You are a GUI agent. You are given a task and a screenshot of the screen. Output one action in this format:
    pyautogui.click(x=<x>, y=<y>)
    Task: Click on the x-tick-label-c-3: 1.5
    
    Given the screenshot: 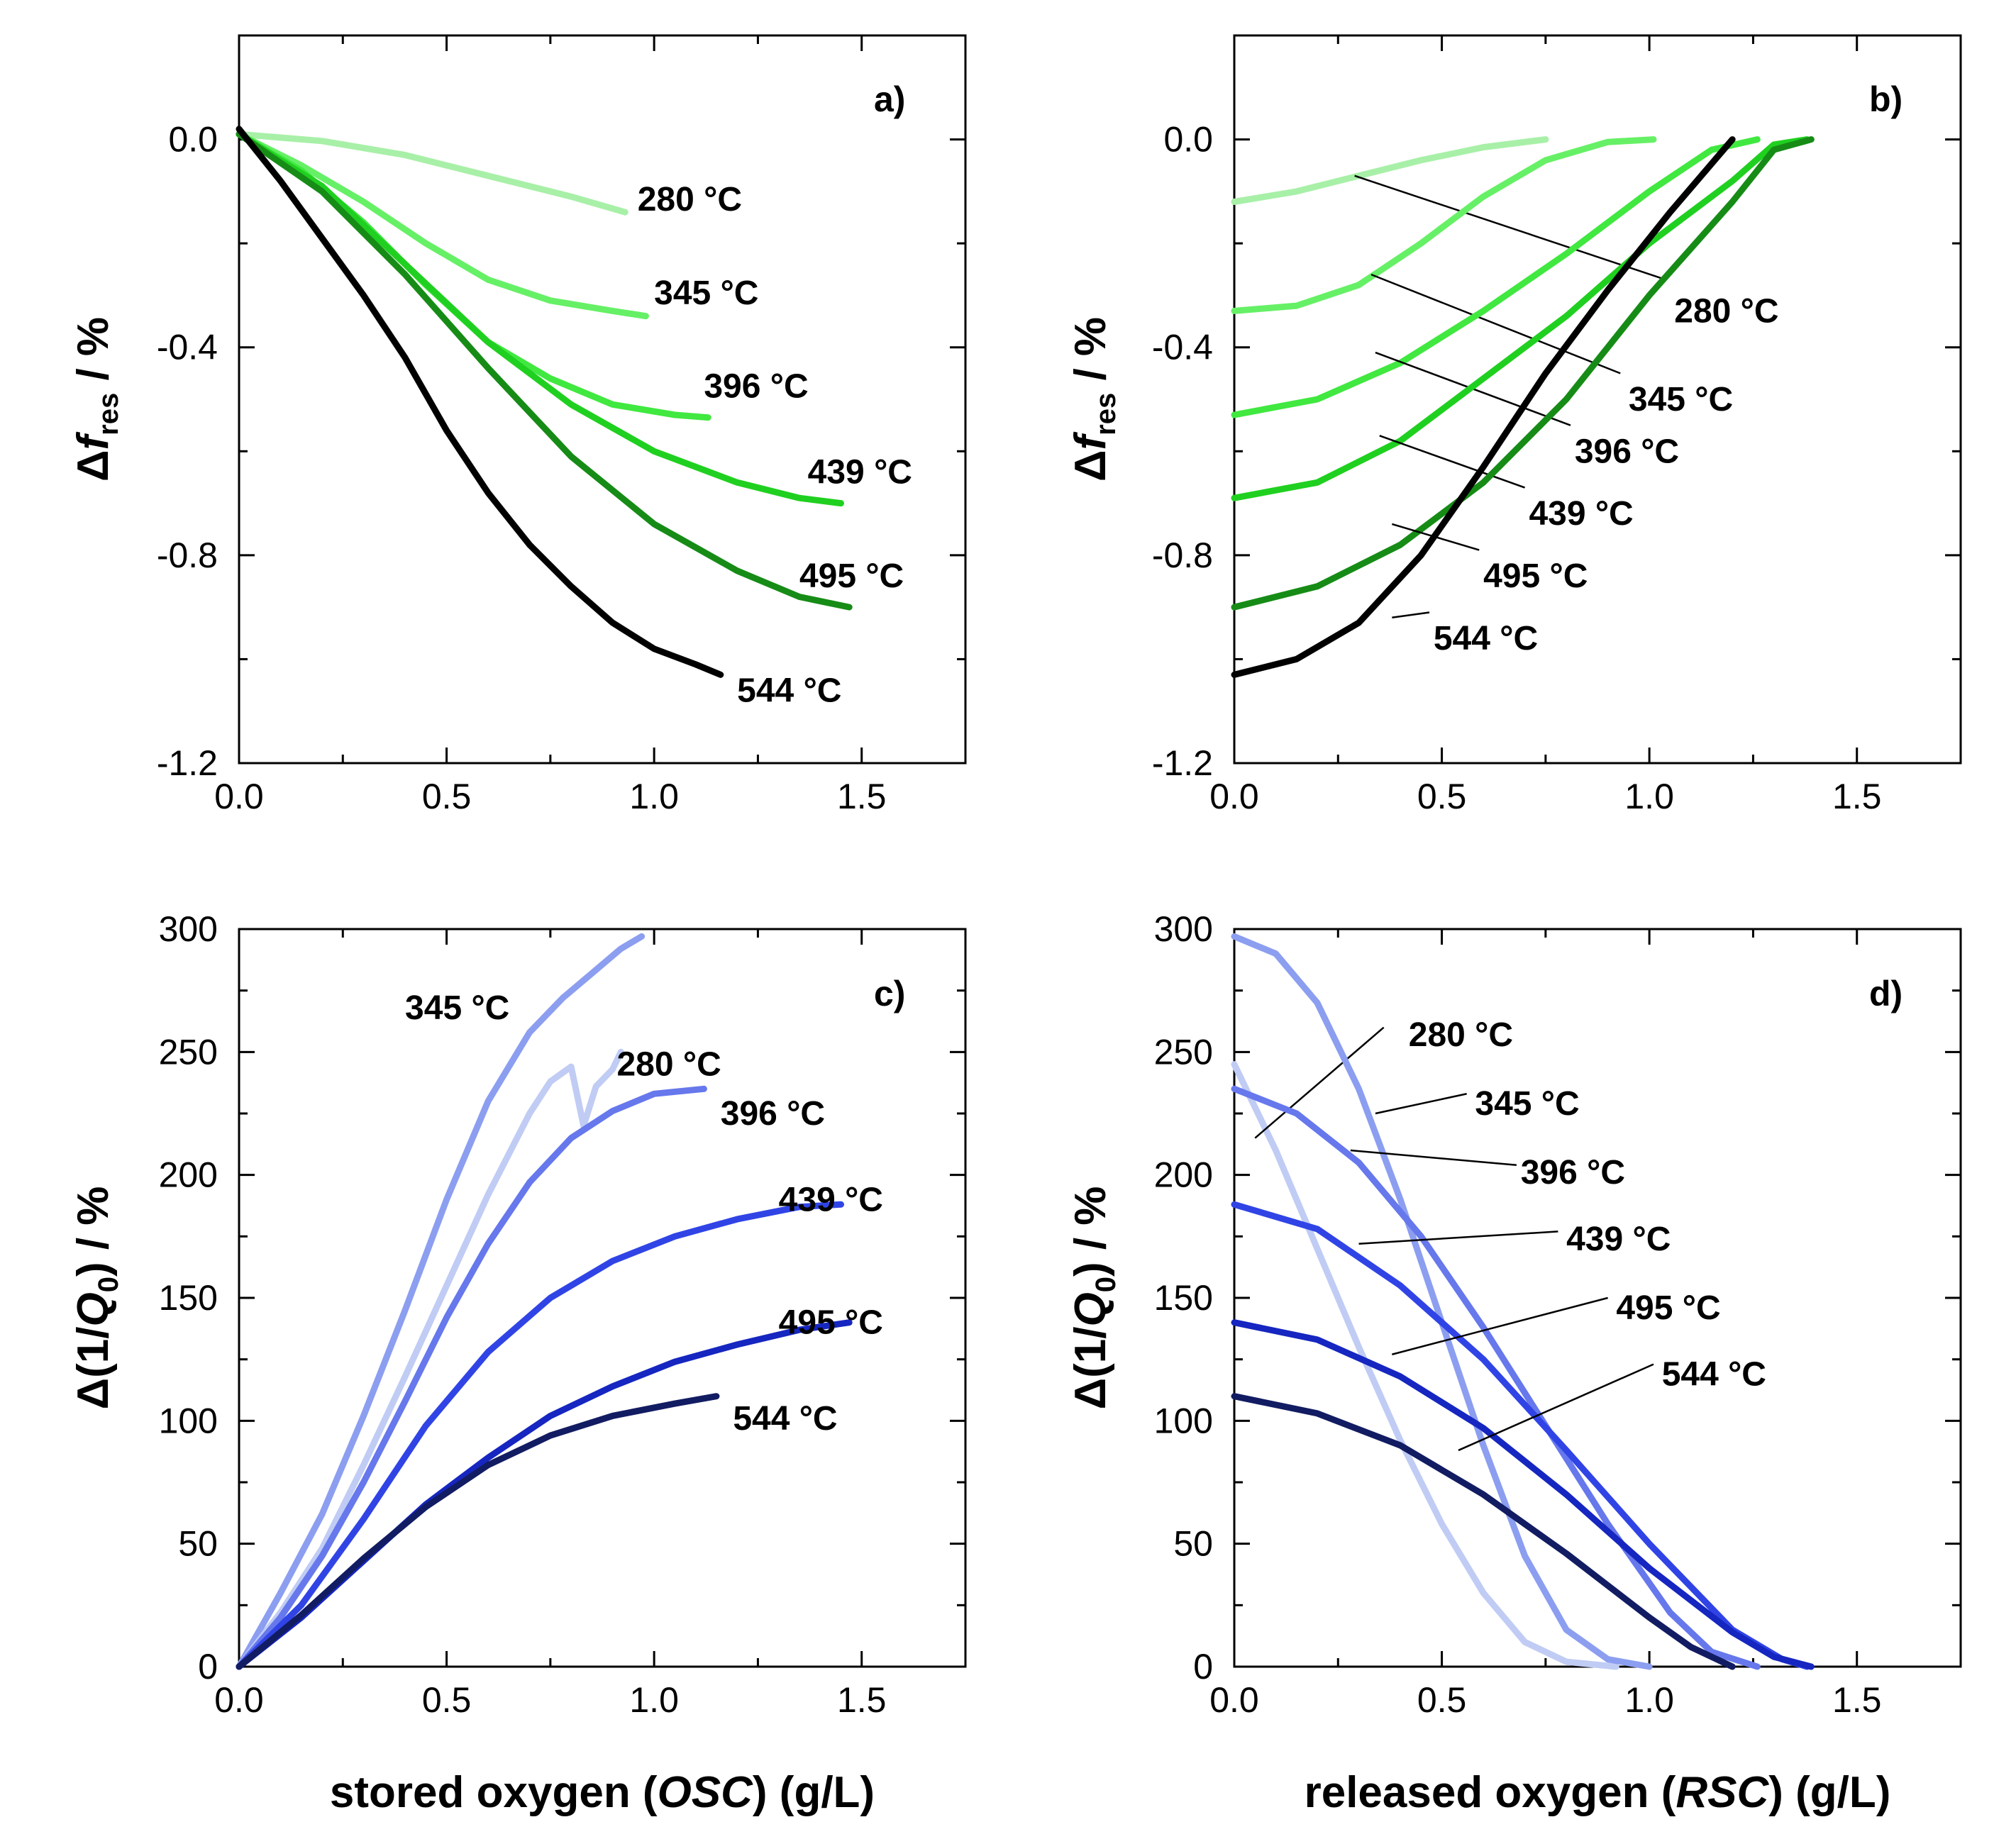 What is the action you would take?
    pyautogui.click(x=862, y=1700)
    